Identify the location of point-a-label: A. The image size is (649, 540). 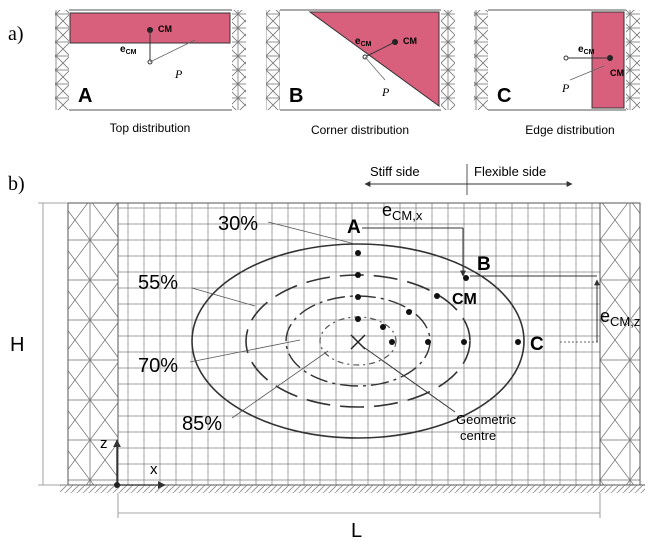
(354, 227).